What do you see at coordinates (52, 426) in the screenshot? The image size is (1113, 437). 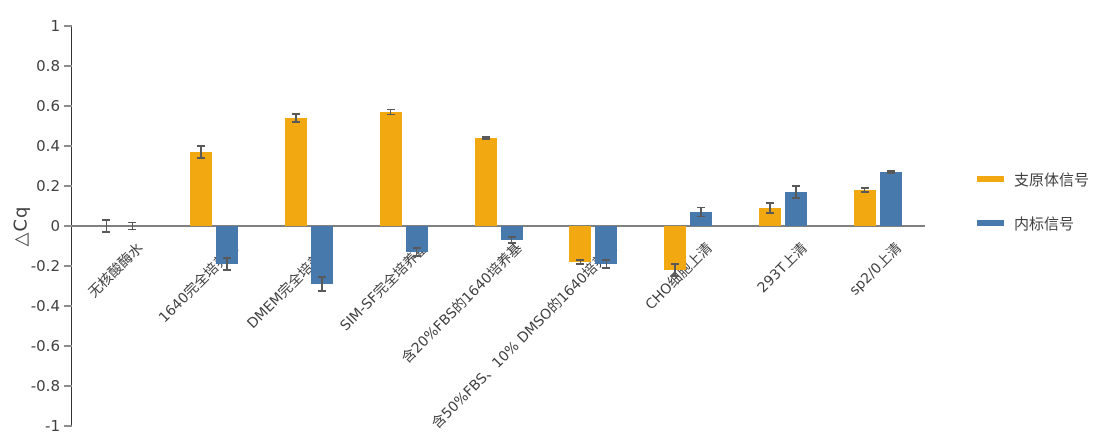 I see `y-tick-label: -1` at bounding box center [52, 426].